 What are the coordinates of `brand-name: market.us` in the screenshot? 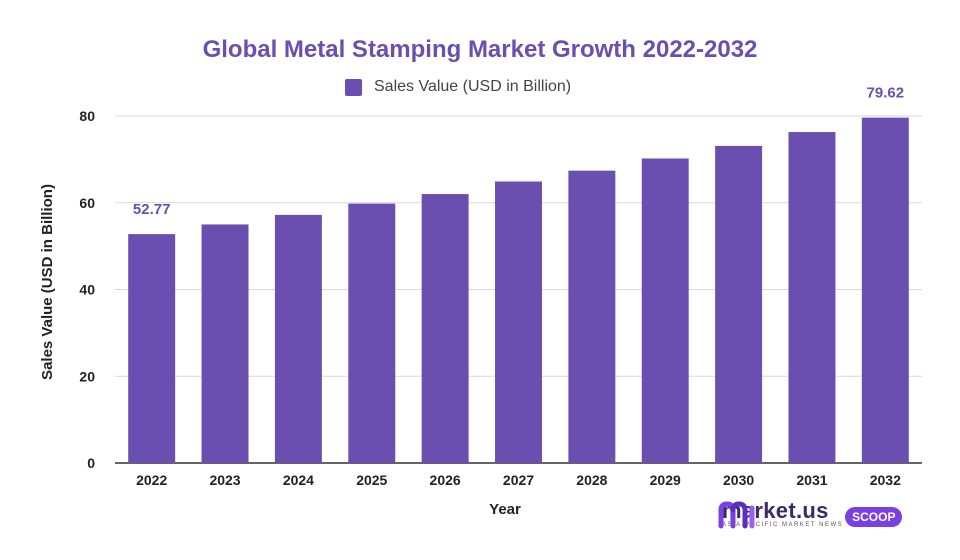 It's located at (775, 510).